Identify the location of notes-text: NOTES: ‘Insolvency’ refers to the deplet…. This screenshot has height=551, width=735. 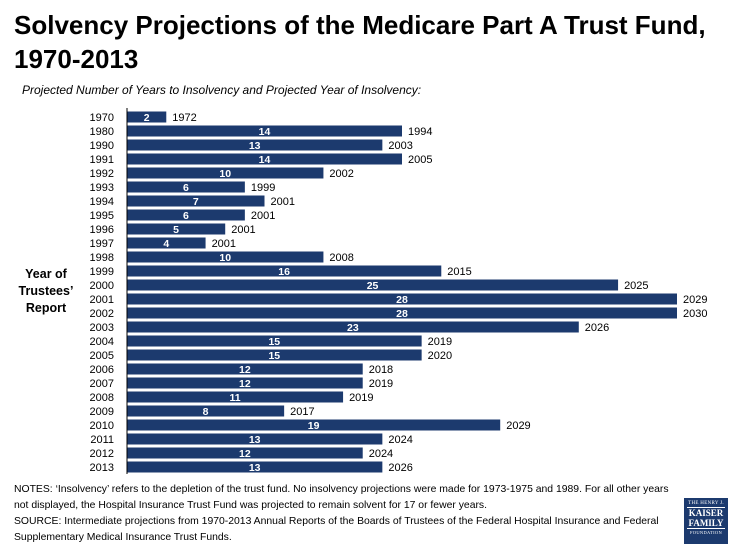
(341, 497).